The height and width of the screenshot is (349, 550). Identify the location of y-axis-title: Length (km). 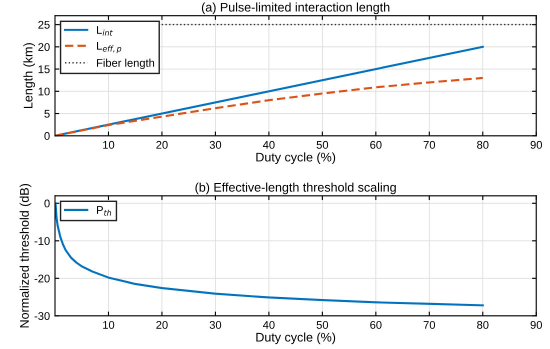
(29, 75).